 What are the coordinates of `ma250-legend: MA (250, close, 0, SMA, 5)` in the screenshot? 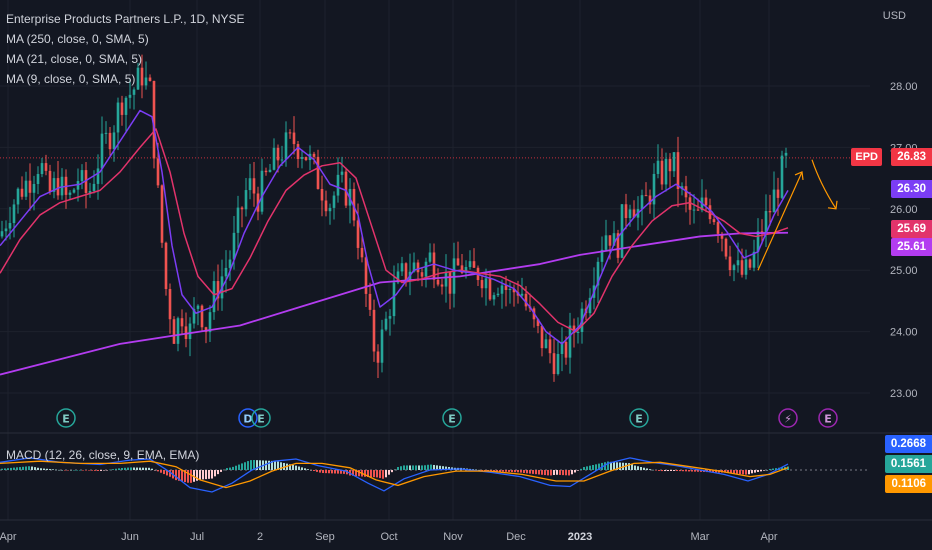 It's located at (77, 39).